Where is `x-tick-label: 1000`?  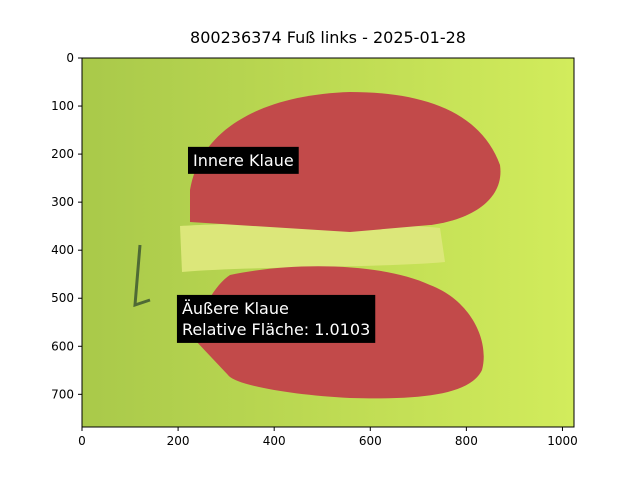 x-tick-label: 1000 is located at coordinates (562, 441).